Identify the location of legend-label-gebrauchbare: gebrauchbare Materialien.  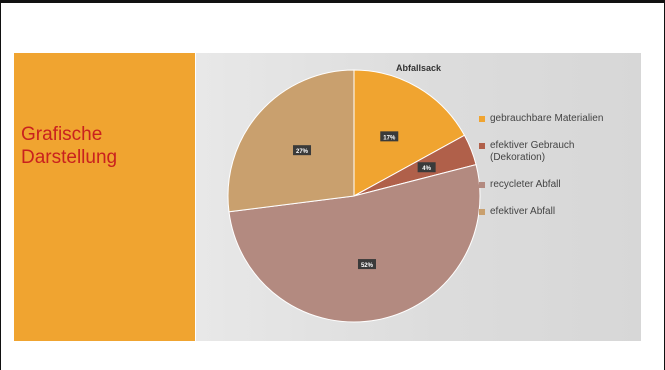
(547, 118).